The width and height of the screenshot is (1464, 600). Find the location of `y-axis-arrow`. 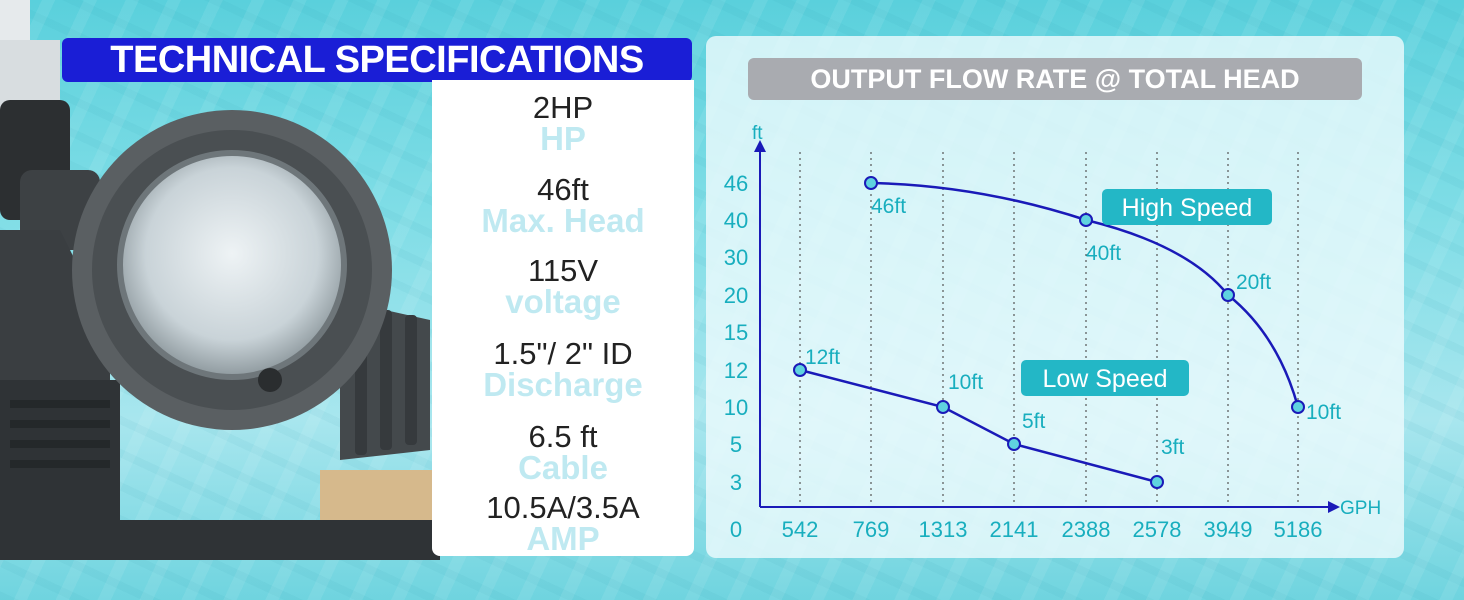

y-axis-arrow is located at coordinates (760, 146).